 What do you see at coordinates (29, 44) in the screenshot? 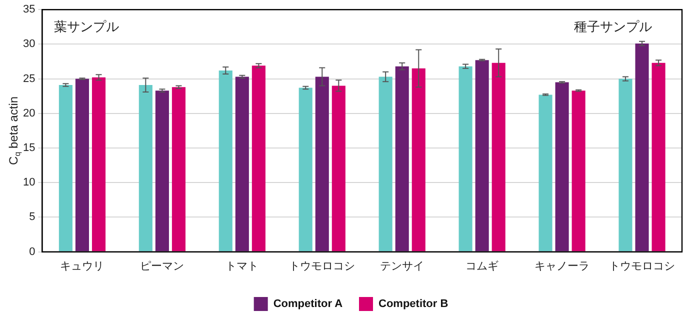
I see `y-tick-label: 30` at bounding box center [29, 44].